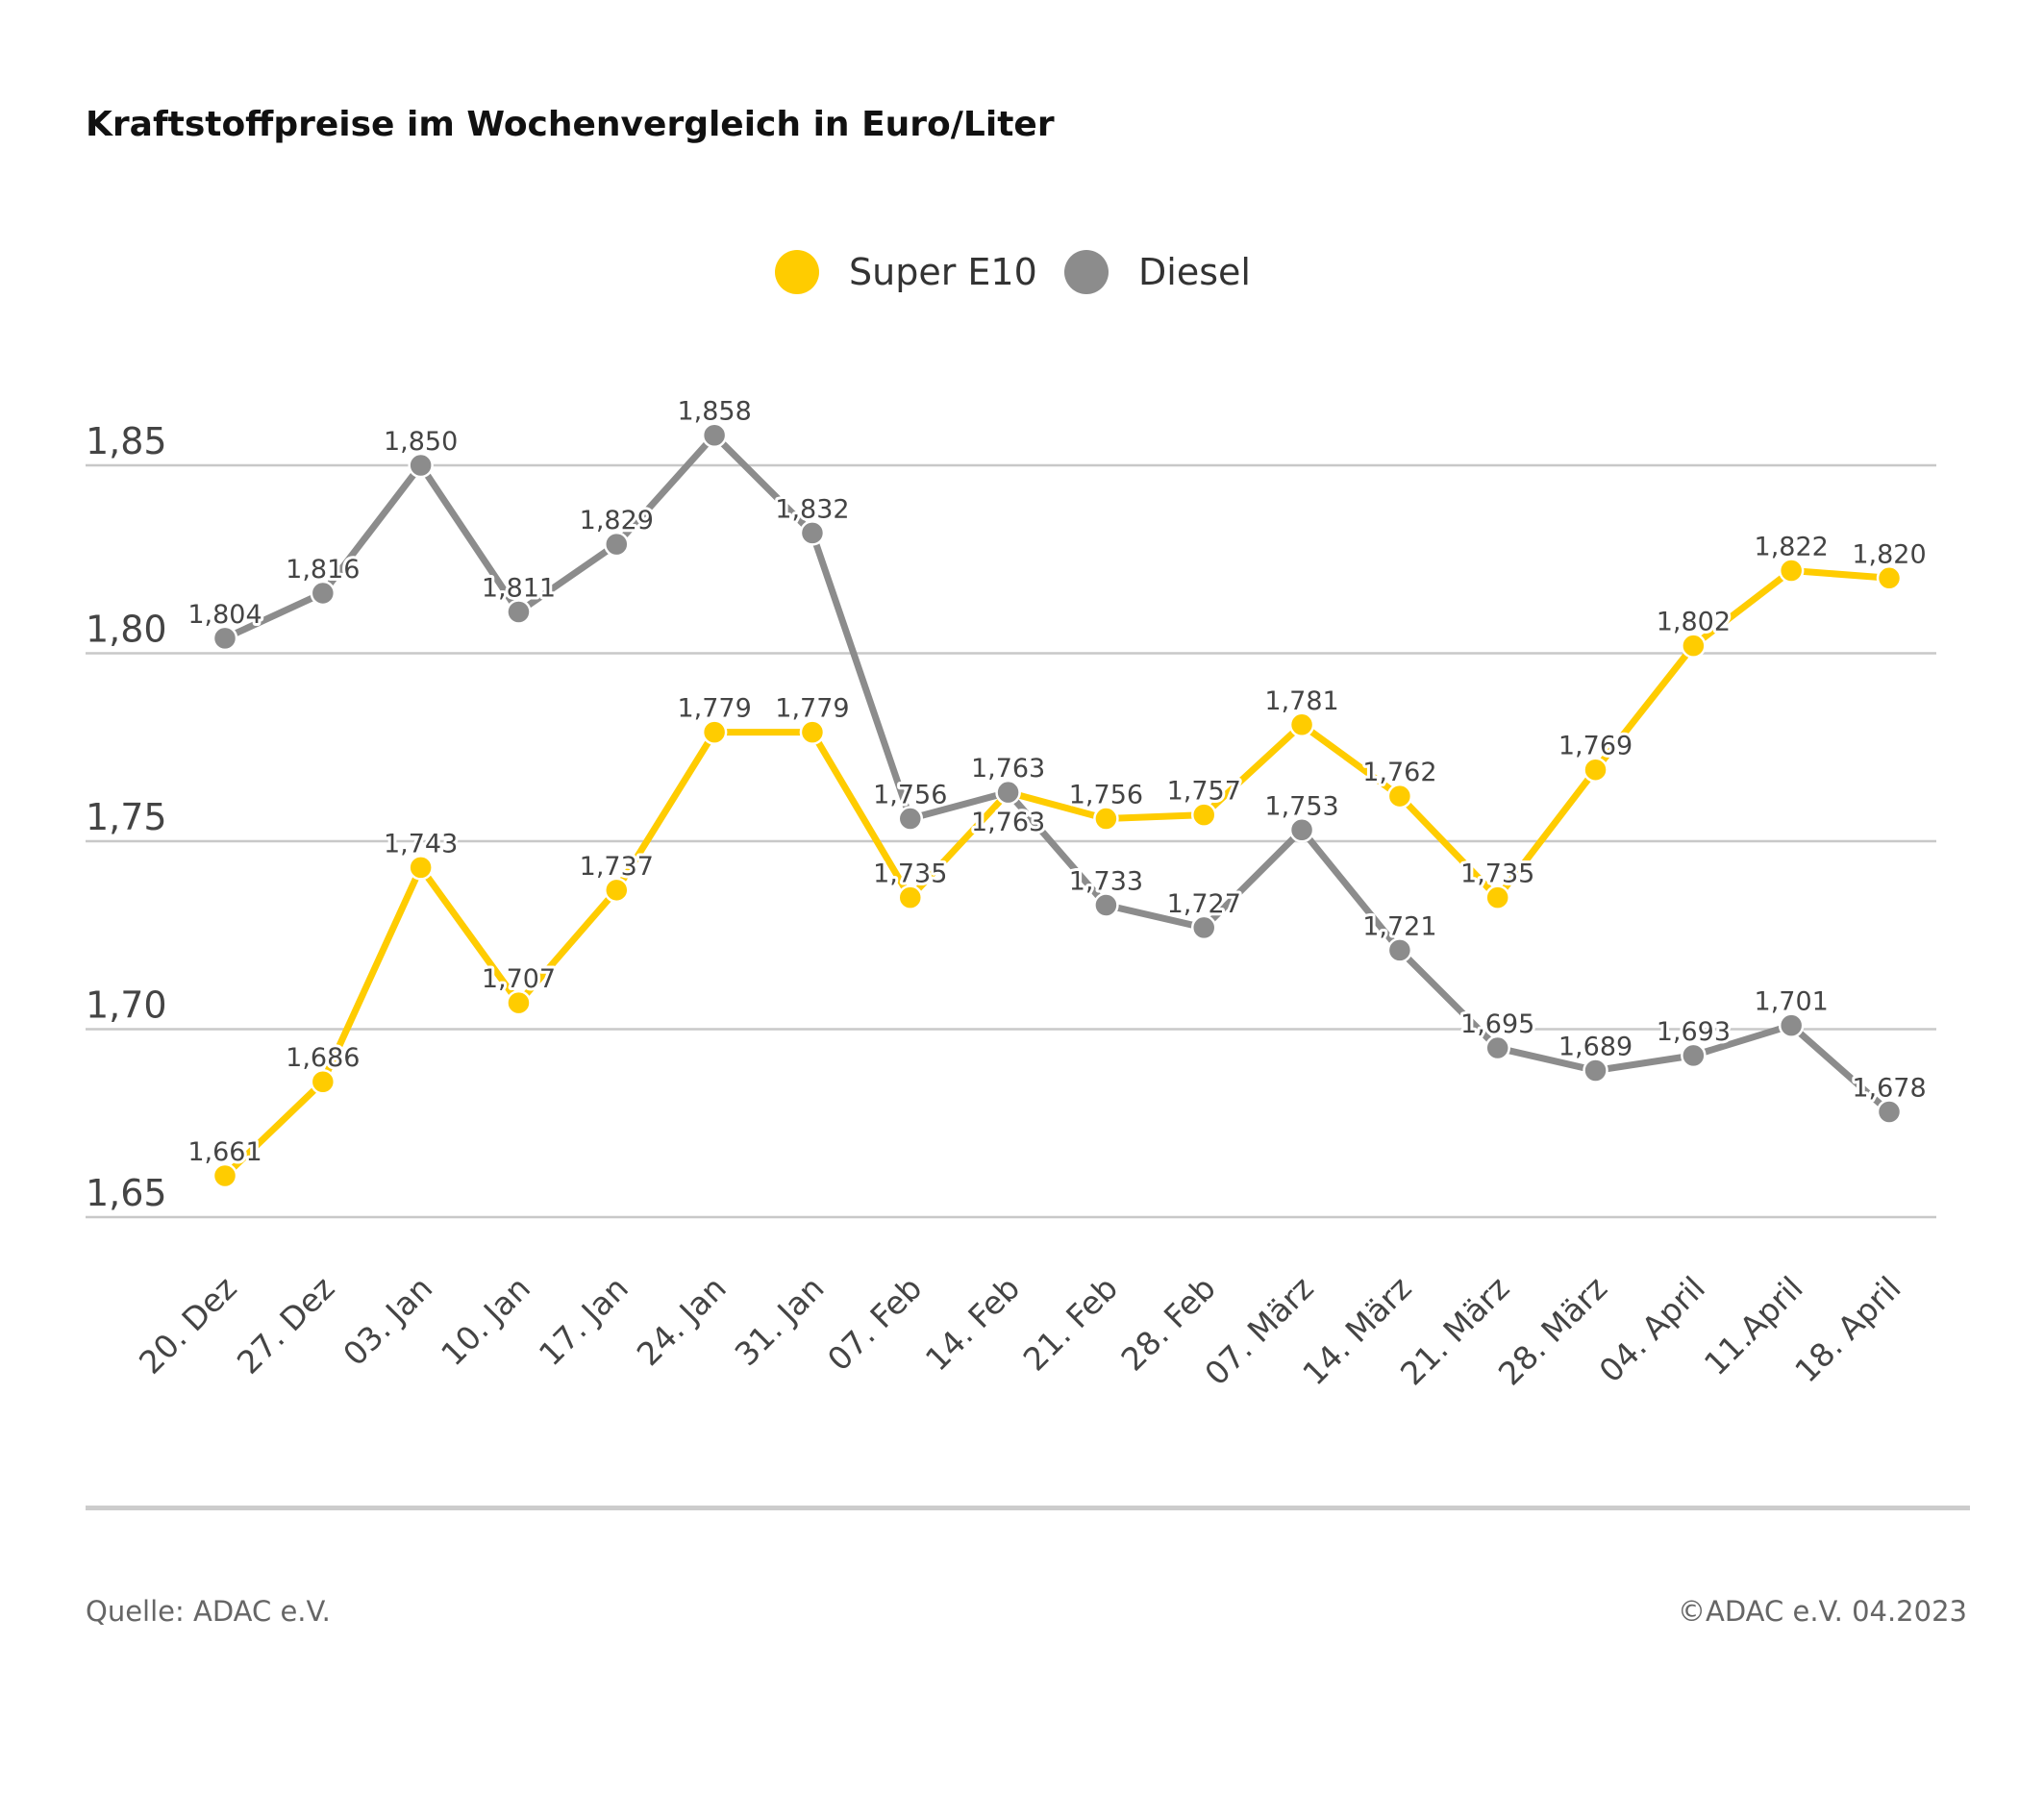 The image size is (2044, 1793). I want to click on x-tick-label: 24. Jan, so click(682, 1321).